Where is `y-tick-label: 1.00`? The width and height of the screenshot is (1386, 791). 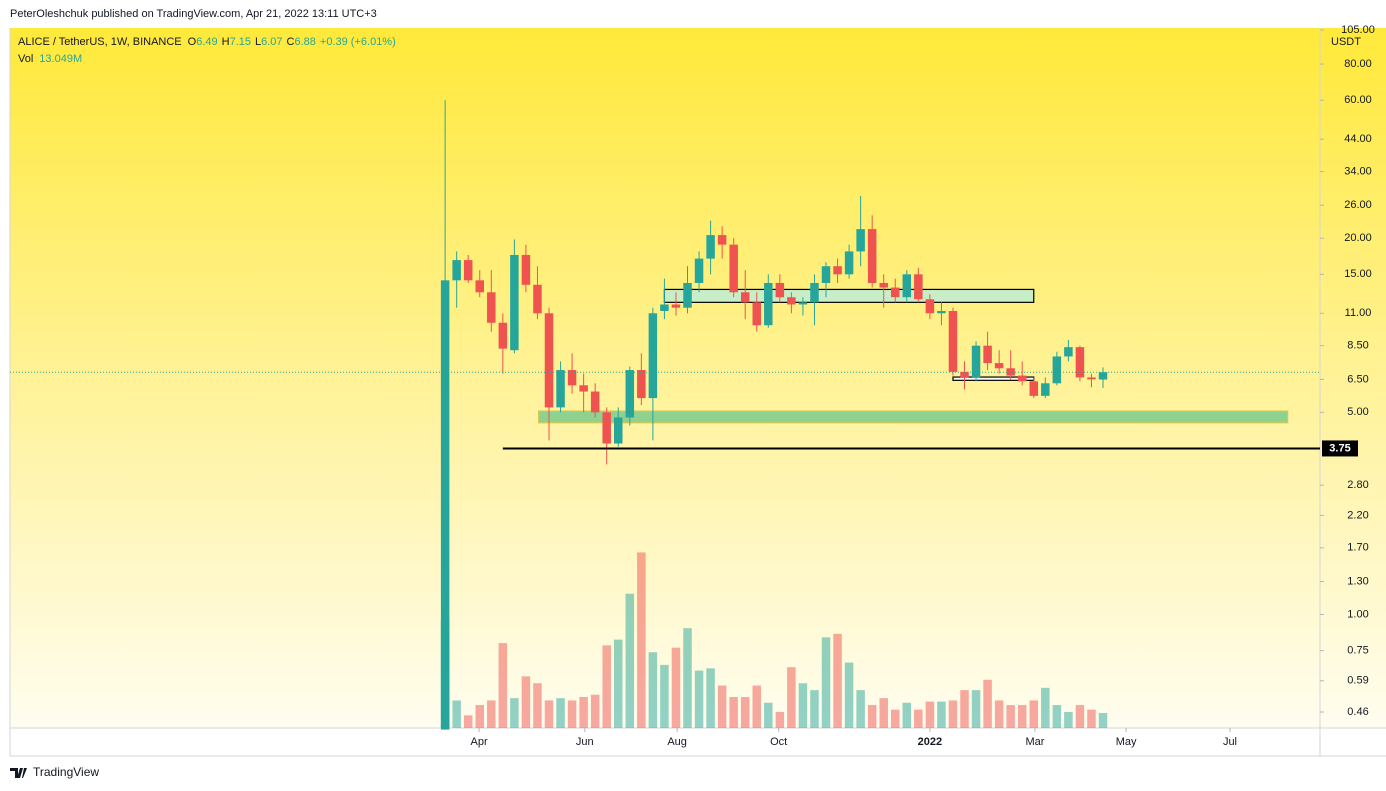 y-tick-label: 1.00 is located at coordinates (1357, 614).